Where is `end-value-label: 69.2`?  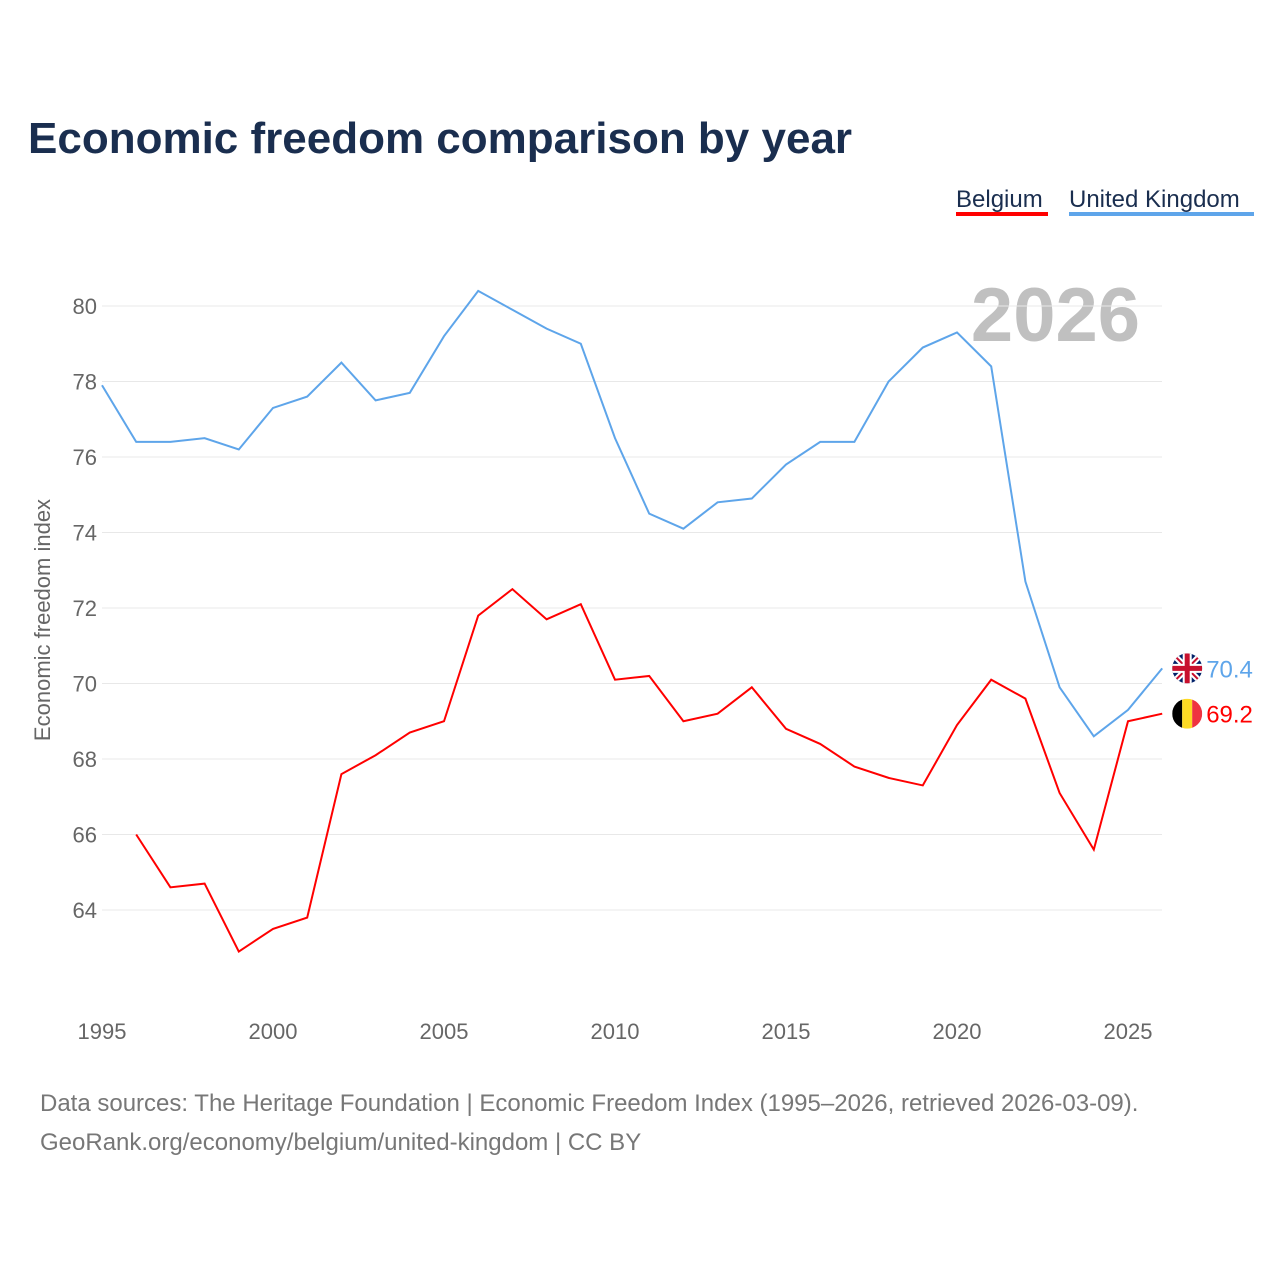
end-value-label: 69.2 is located at coordinates (1229, 715).